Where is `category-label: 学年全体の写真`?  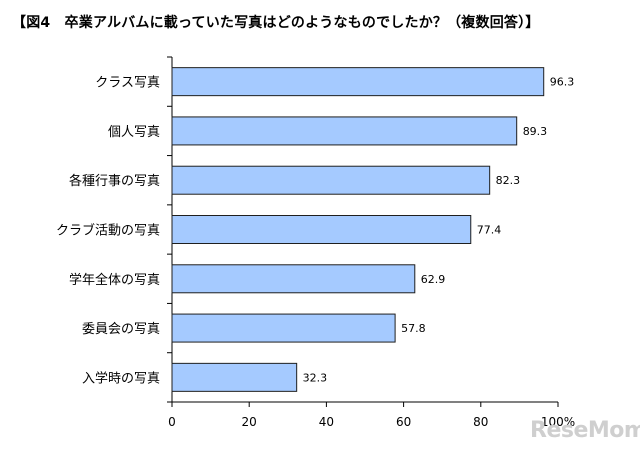 category-label: 学年全体の写真 is located at coordinates (114, 280).